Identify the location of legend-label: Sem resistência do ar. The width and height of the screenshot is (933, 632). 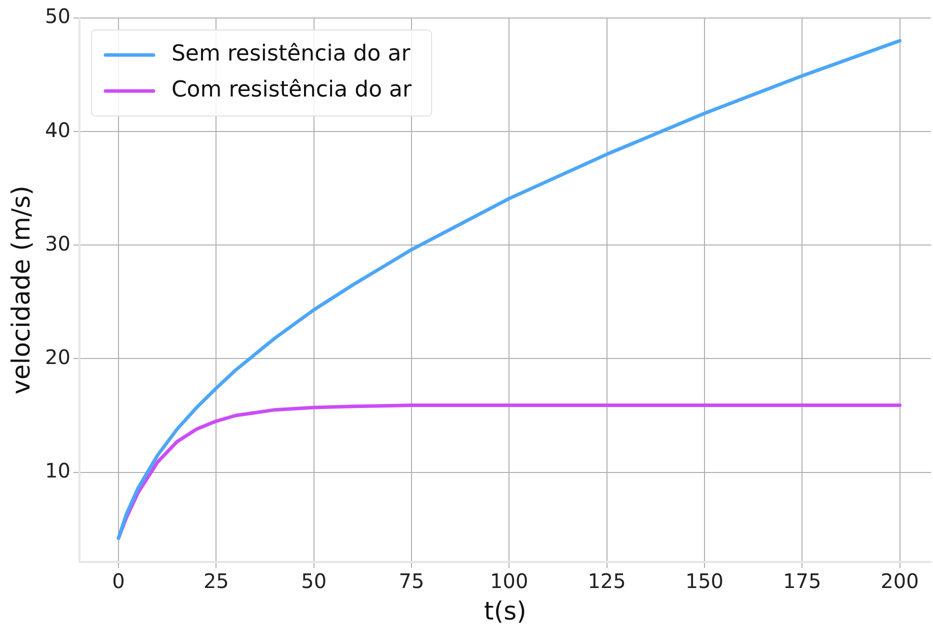
(291, 54).